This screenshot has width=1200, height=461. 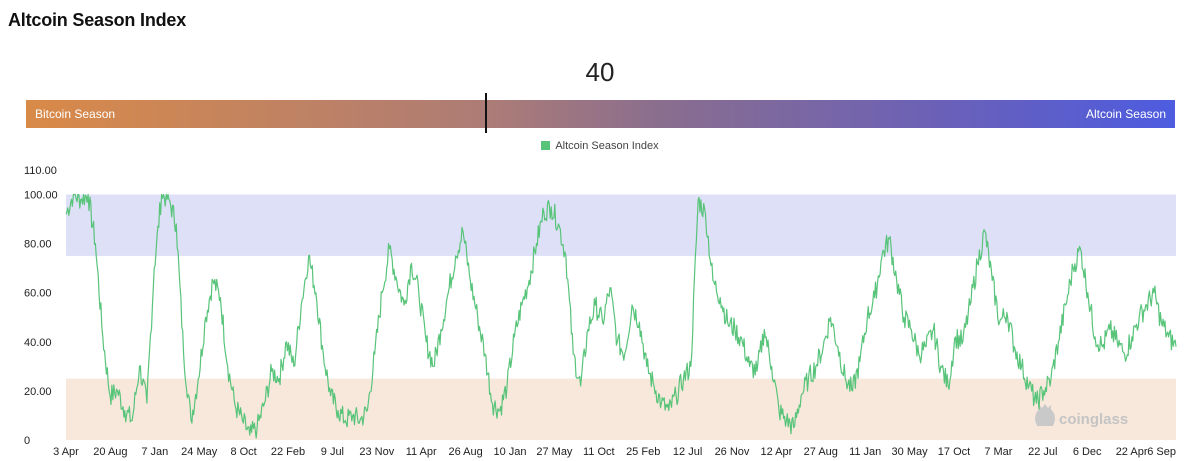 I want to click on x-tick-label: 27 May, so click(x=554, y=452).